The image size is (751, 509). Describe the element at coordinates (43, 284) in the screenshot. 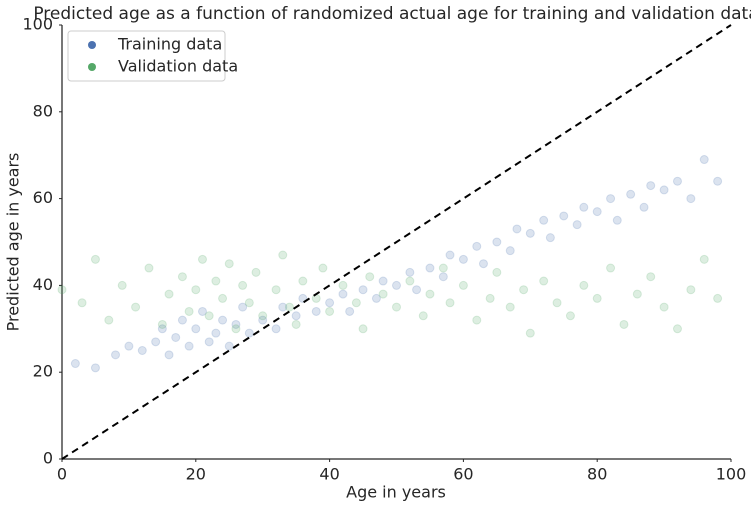

I see `y-tick-label: 40` at that location.